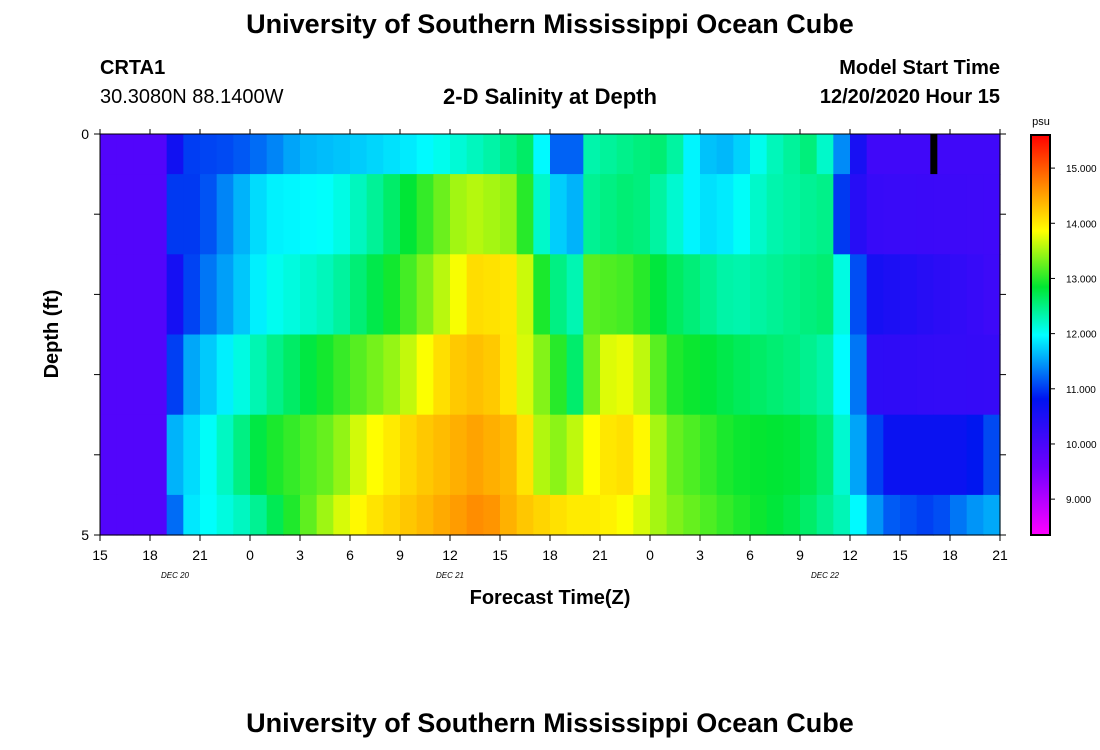 Image resolution: width=1100 pixels, height=750 pixels. Describe the element at coordinates (650, 555) in the screenshot. I see `x-tick-label: 0` at that location.